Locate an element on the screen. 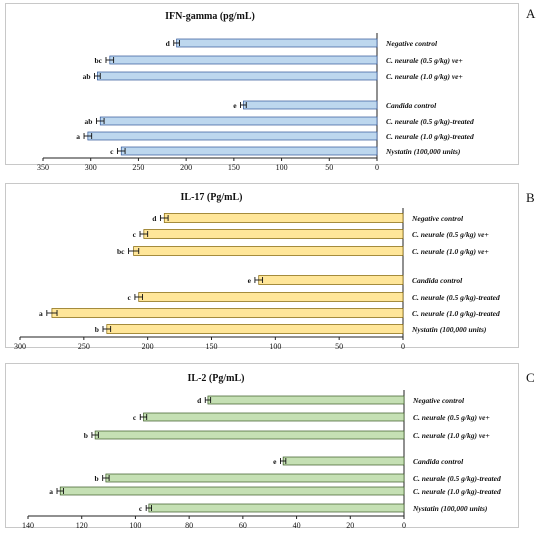 This screenshot has width=550, height=535. x-tick-label: 60 is located at coordinates (243, 525).